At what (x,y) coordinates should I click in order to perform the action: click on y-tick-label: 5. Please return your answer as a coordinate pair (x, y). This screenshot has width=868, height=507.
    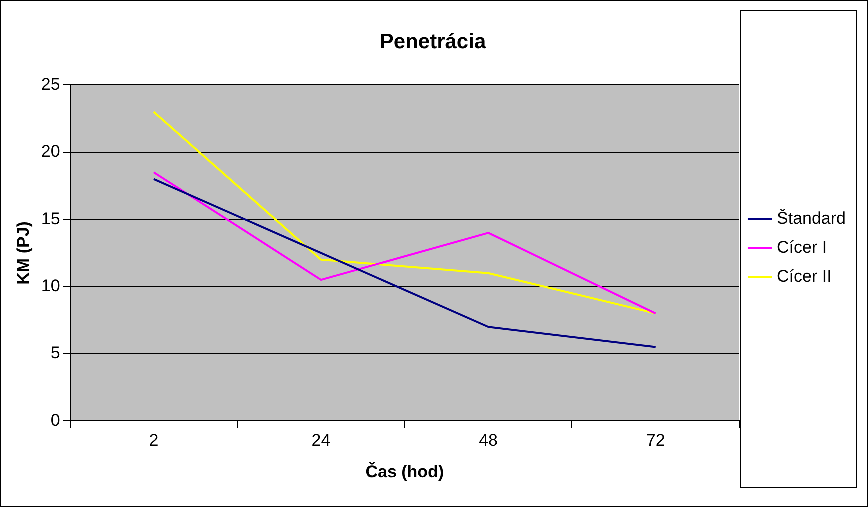
    Looking at the image, I should click on (55, 353).